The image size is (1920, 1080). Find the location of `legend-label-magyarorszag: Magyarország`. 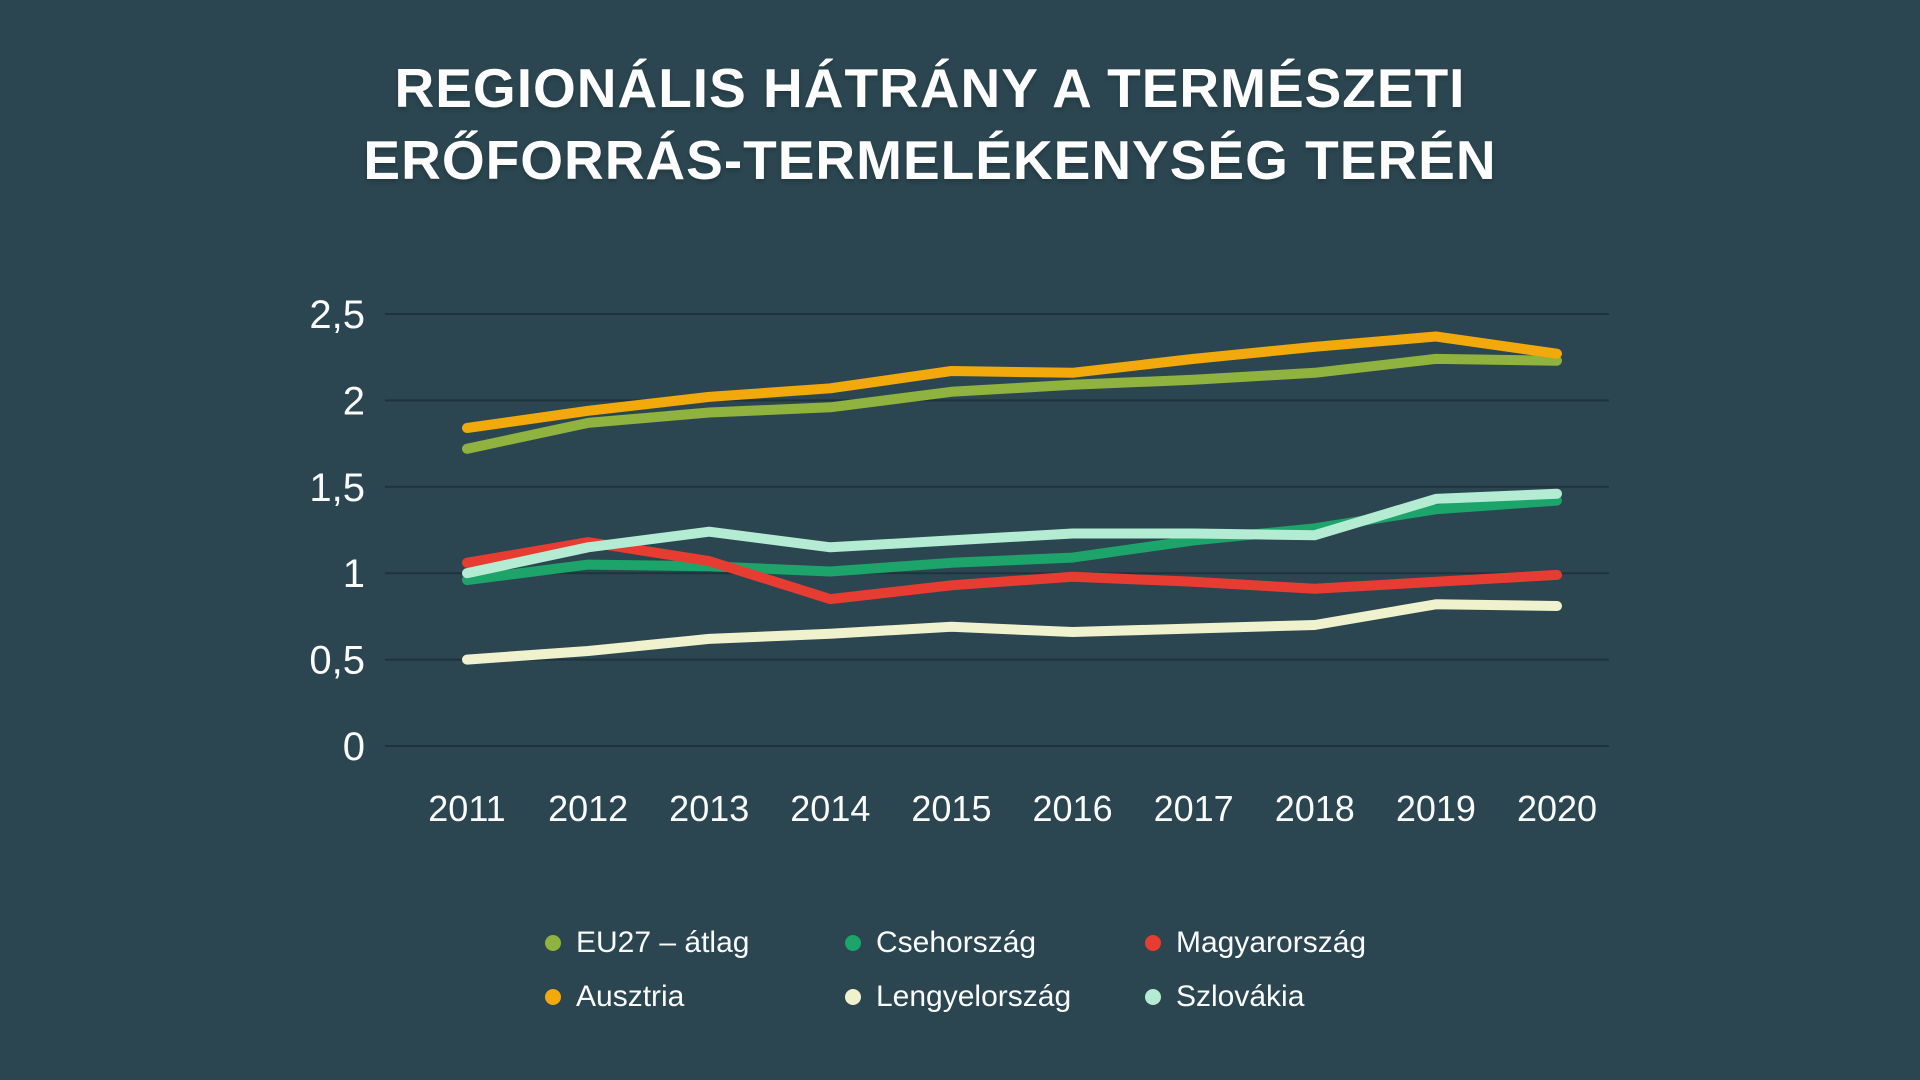

legend-label-magyarorszag: Magyarország is located at coordinates (1271, 942).